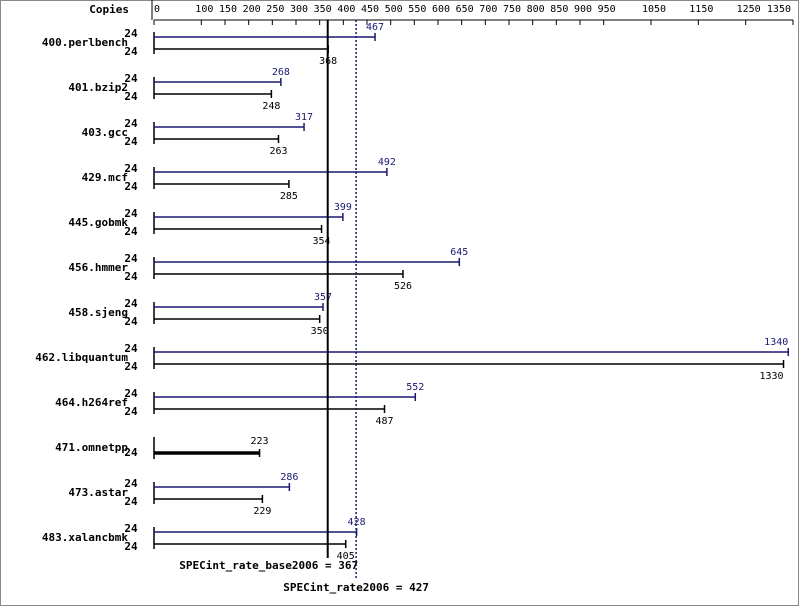 The height and width of the screenshot is (606, 799). What do you see at coordinates (387, 162) in the screenshot?
I see `value-label: 492` at bounding box center [387, 162].